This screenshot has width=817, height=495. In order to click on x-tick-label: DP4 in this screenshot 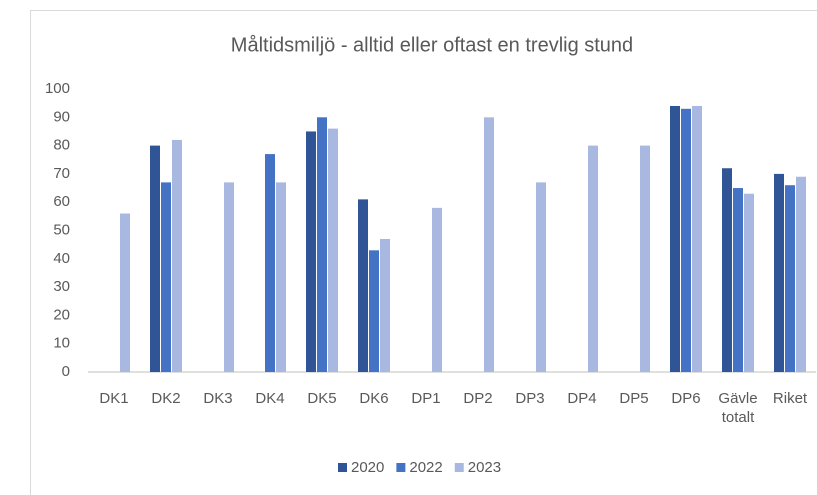, I will do `click(582, 398)`.